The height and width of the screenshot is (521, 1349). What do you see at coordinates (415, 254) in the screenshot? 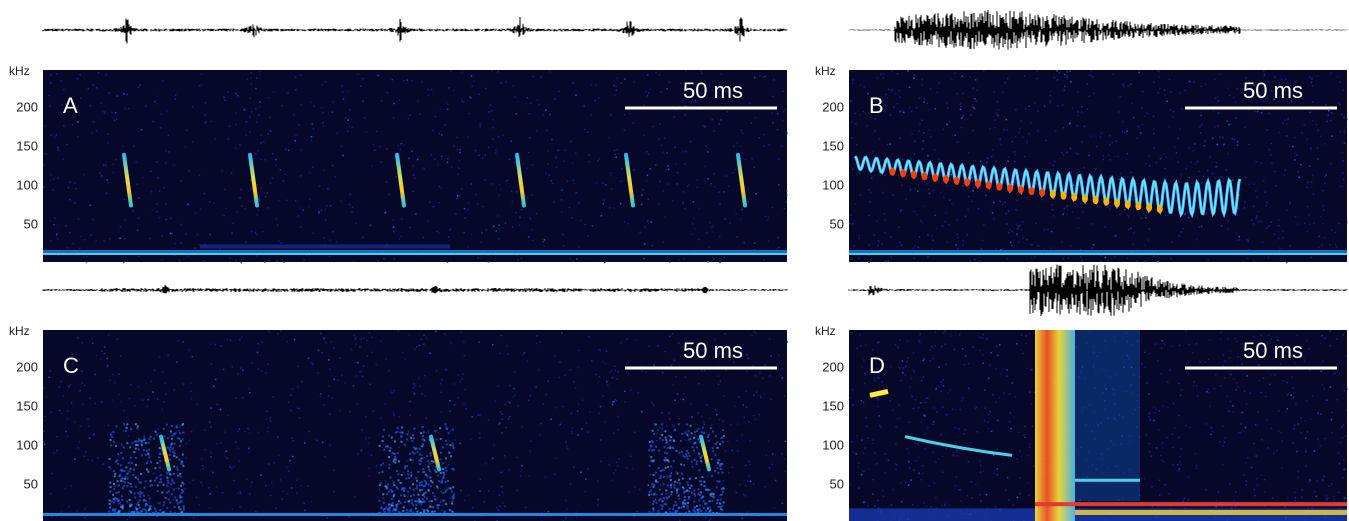
I see `low-band-core` at bounding box center [415, 254].